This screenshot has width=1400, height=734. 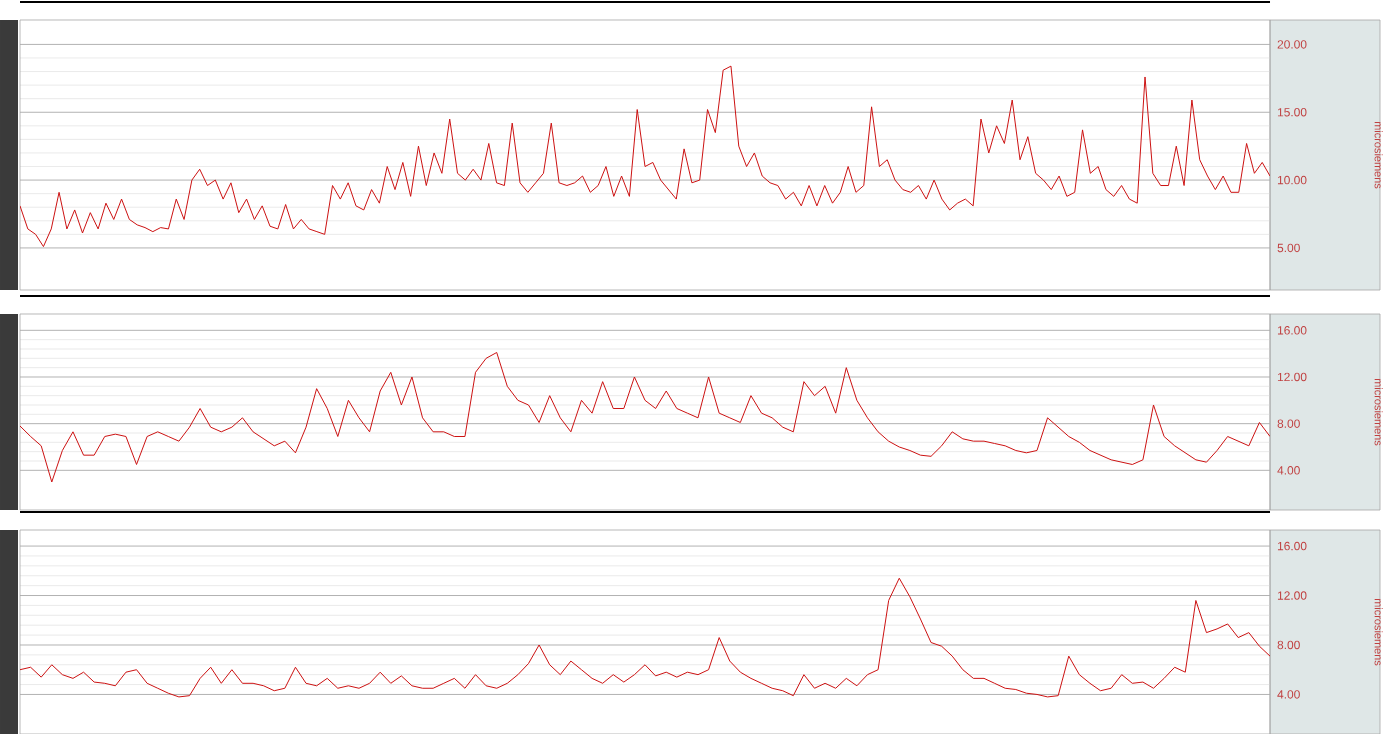 I want to click on line-series, so click(x=645, y=637).